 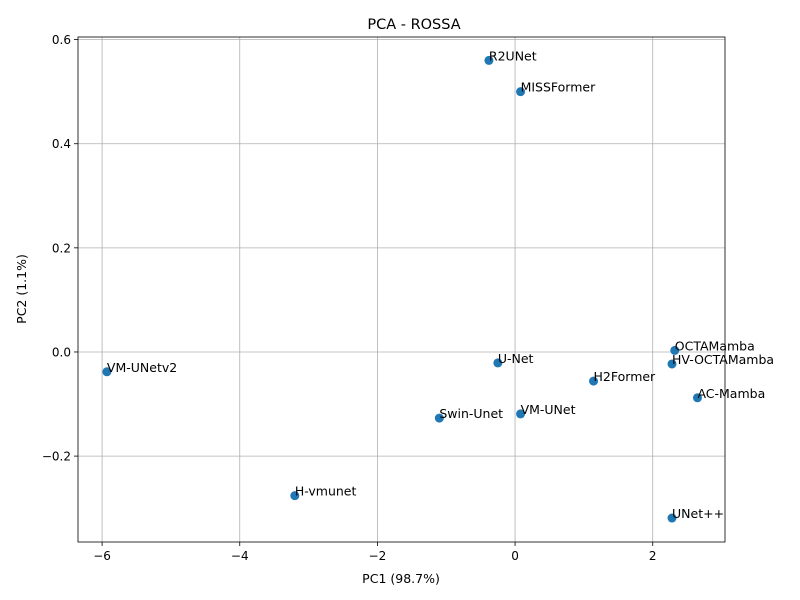 What do you see at coordinates (413, 25) in the screenshot?
I see `chart-title: PCA - ROSSA` at bounding box center [413, 25].